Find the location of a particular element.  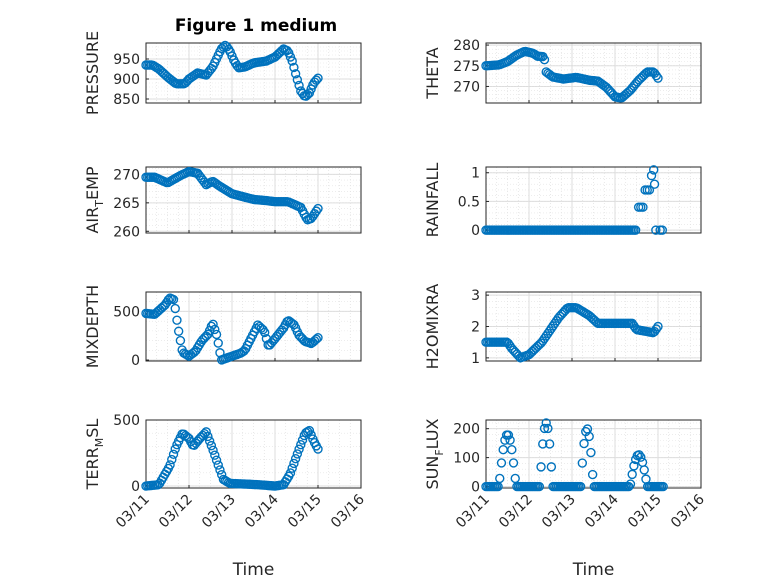

x-tick-label: 03/13 is located at coordinates (219, 512).